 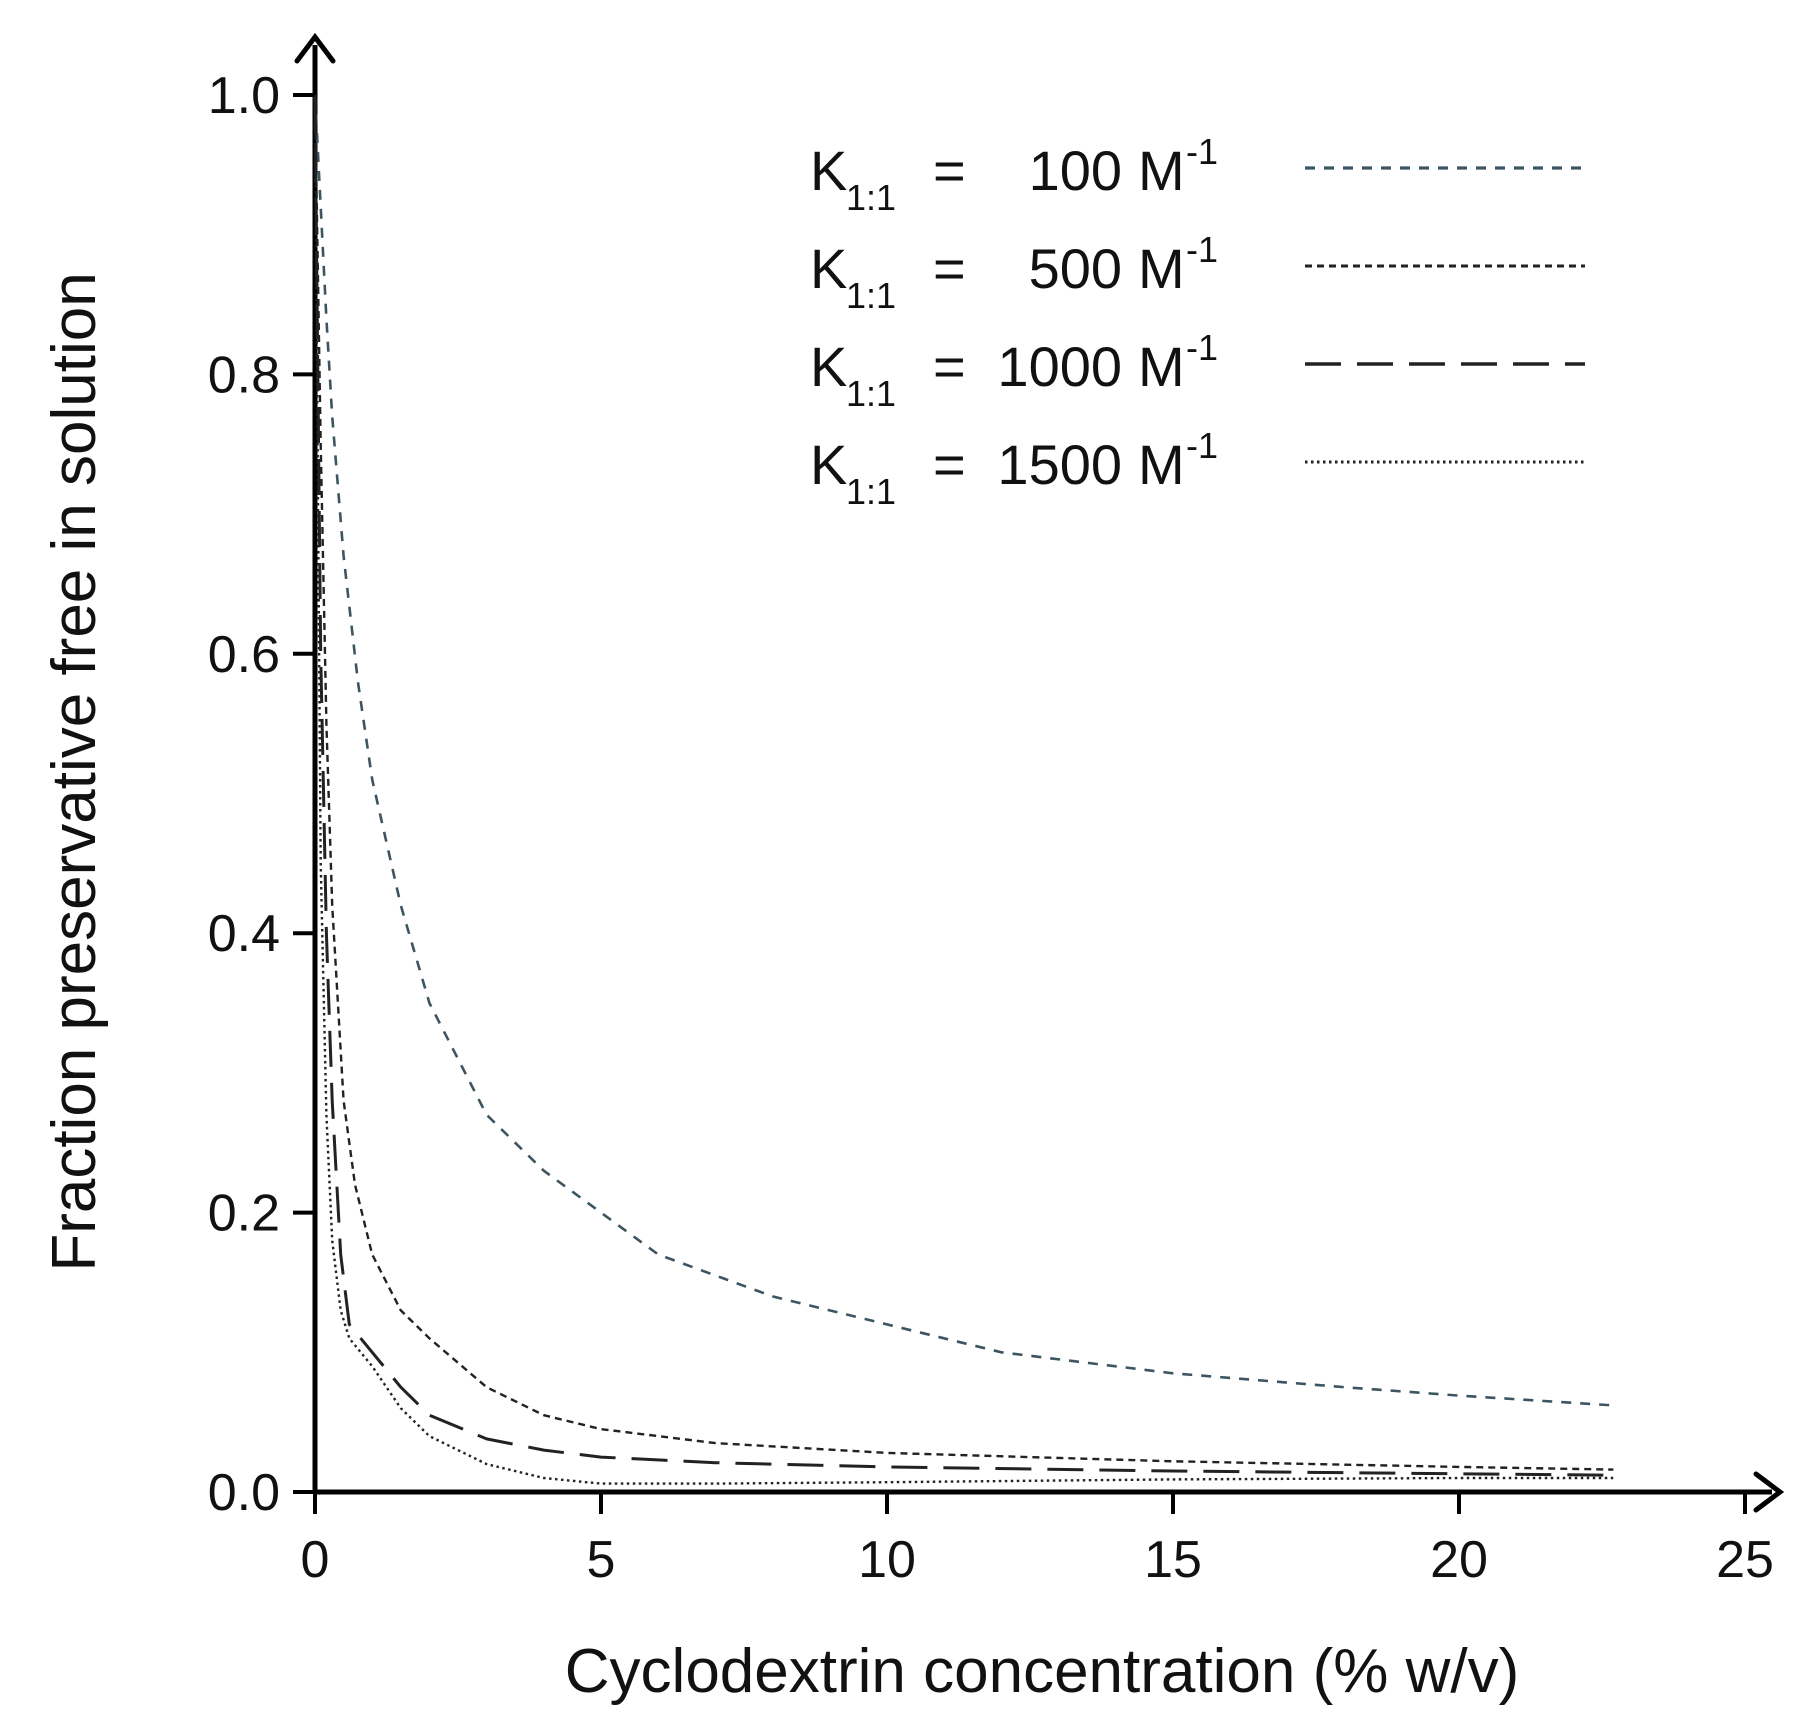 I want to click on y-tick-label: 0.4, so click(x=244, y=934).